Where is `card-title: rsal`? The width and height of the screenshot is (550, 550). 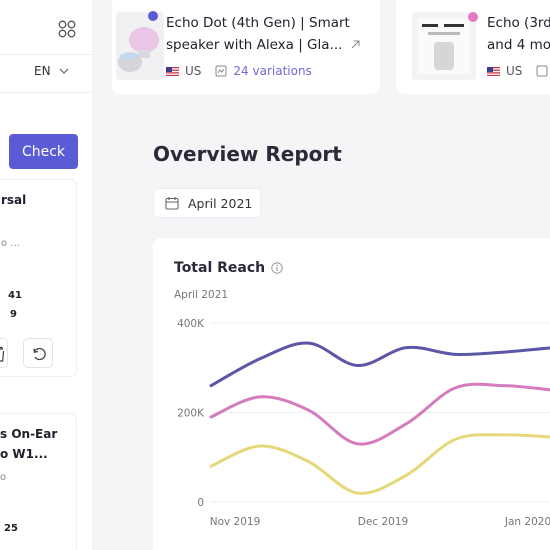
card-title: rsal is located at coordinates (14, 200).